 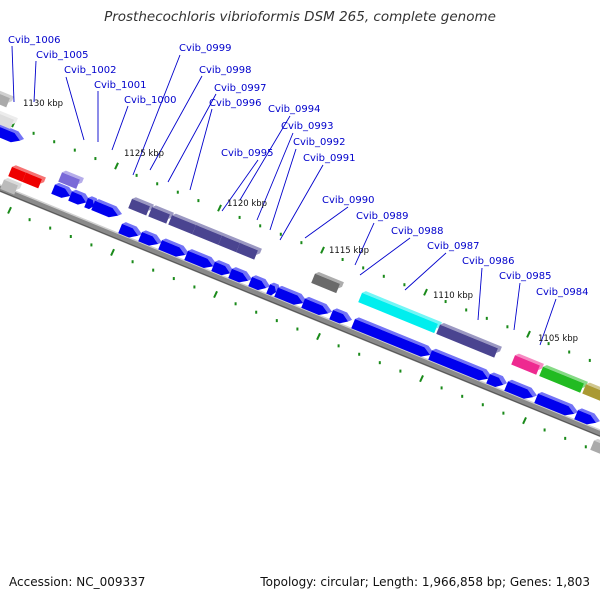 I want to click on gene-label-cvib-1002: Cvib_1002, so click(x=90, y=70).